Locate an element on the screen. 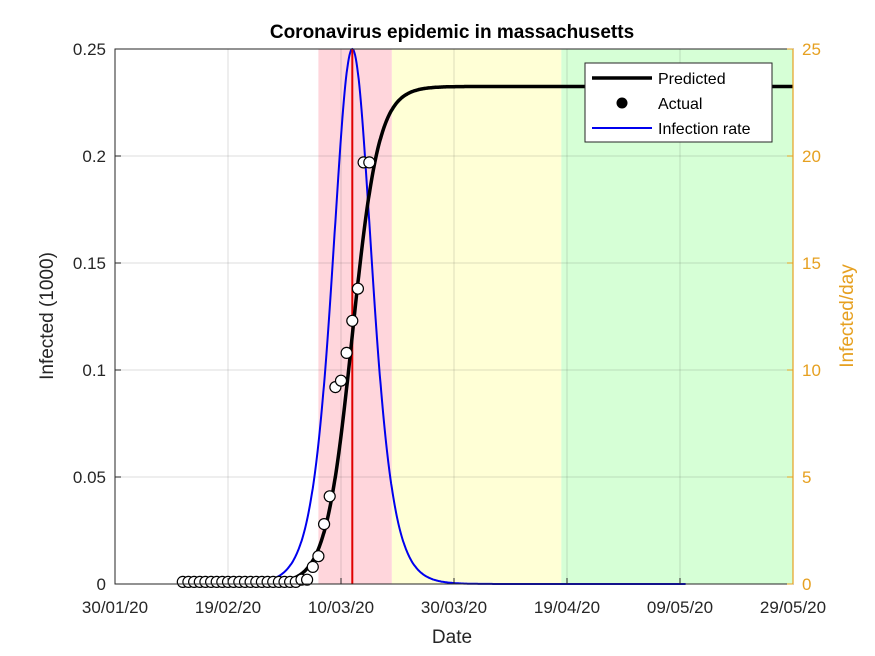  x-tick-label: 19/04/20 is located at coordinates (567, 607).